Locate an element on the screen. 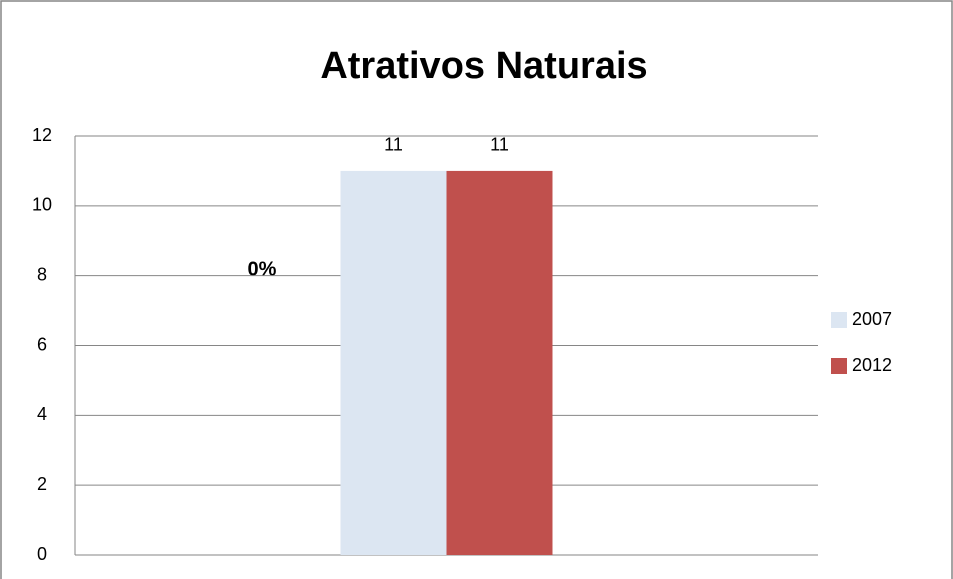 The height and width of the screenshot is (579, 953). chart-title: Atrativos Naturais is located at coordinates (483, 66).